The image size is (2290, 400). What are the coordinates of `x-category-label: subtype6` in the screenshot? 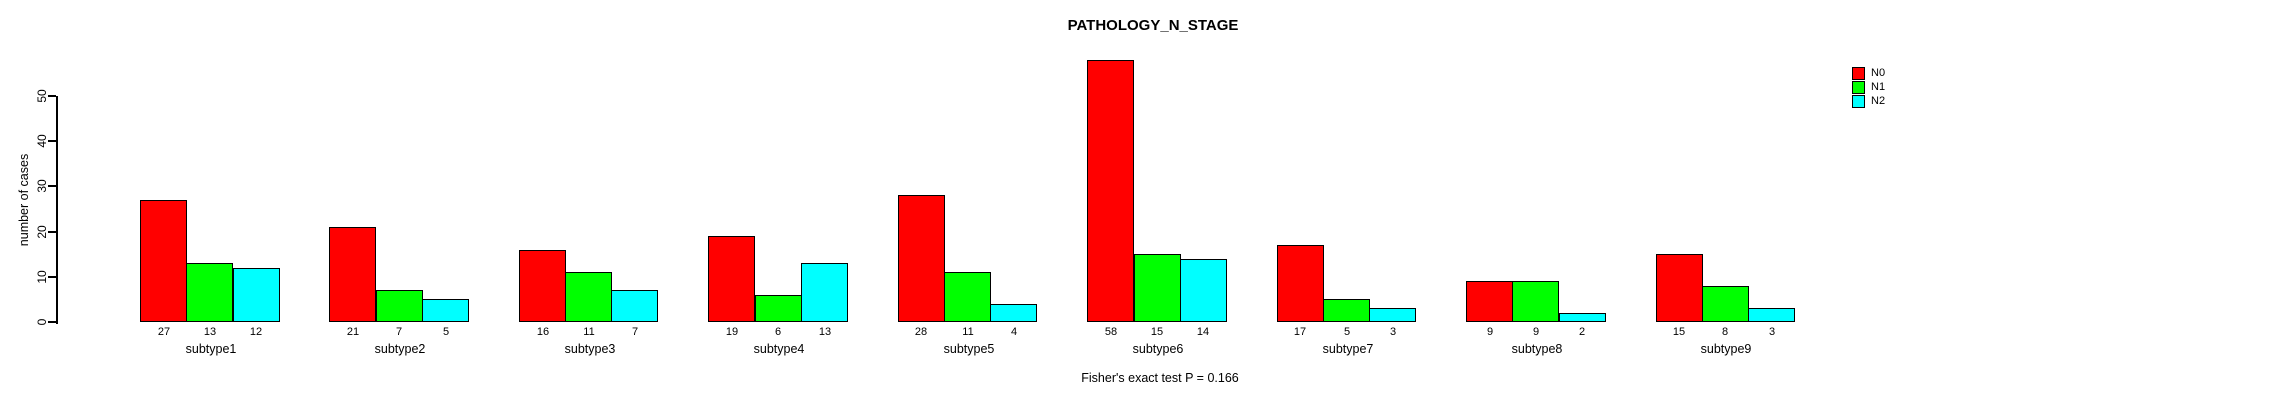 It's located at (1158, 349).